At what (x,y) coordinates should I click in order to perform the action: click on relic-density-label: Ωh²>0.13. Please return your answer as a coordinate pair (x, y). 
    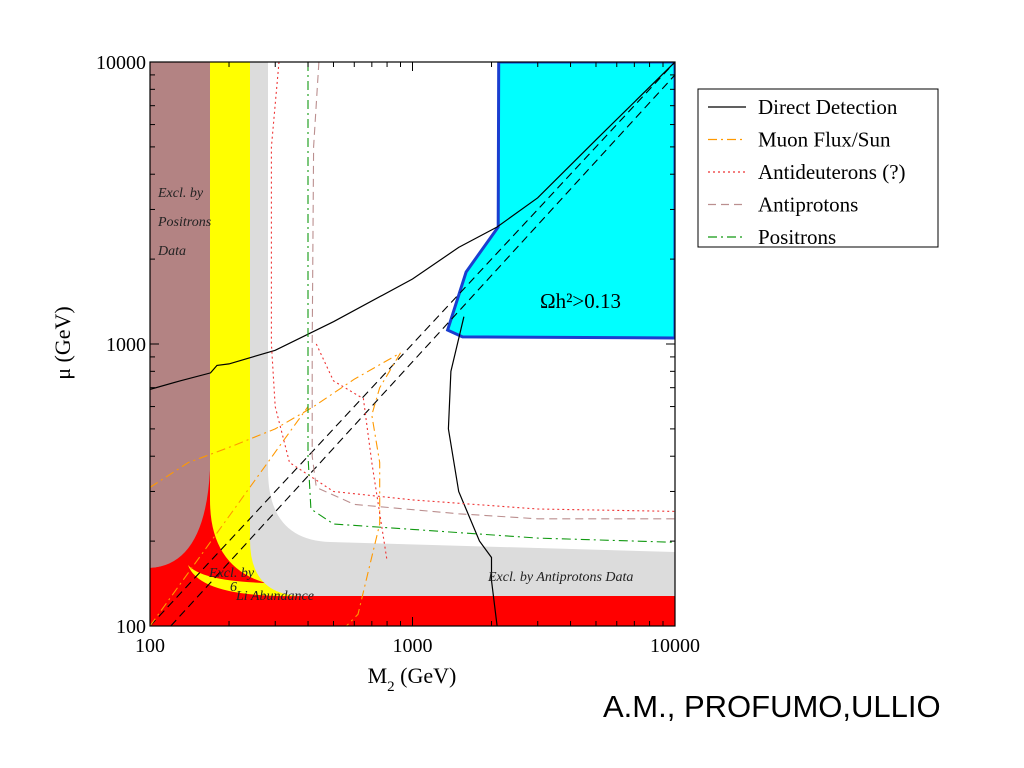
    Looking at the image, I should click on (580, 301).